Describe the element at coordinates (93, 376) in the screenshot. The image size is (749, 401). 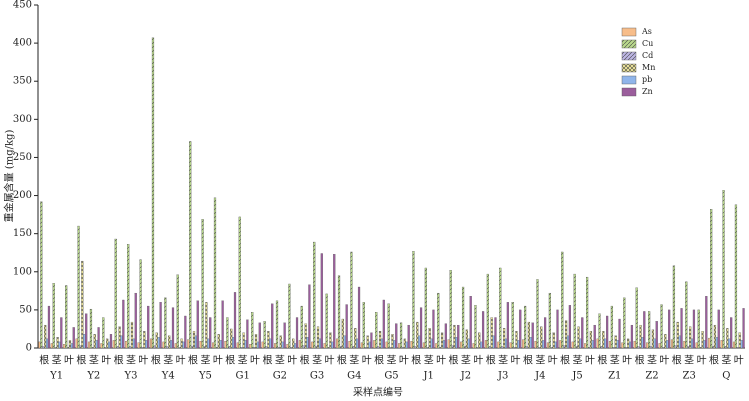
I see `group-label: Y2` at that location.